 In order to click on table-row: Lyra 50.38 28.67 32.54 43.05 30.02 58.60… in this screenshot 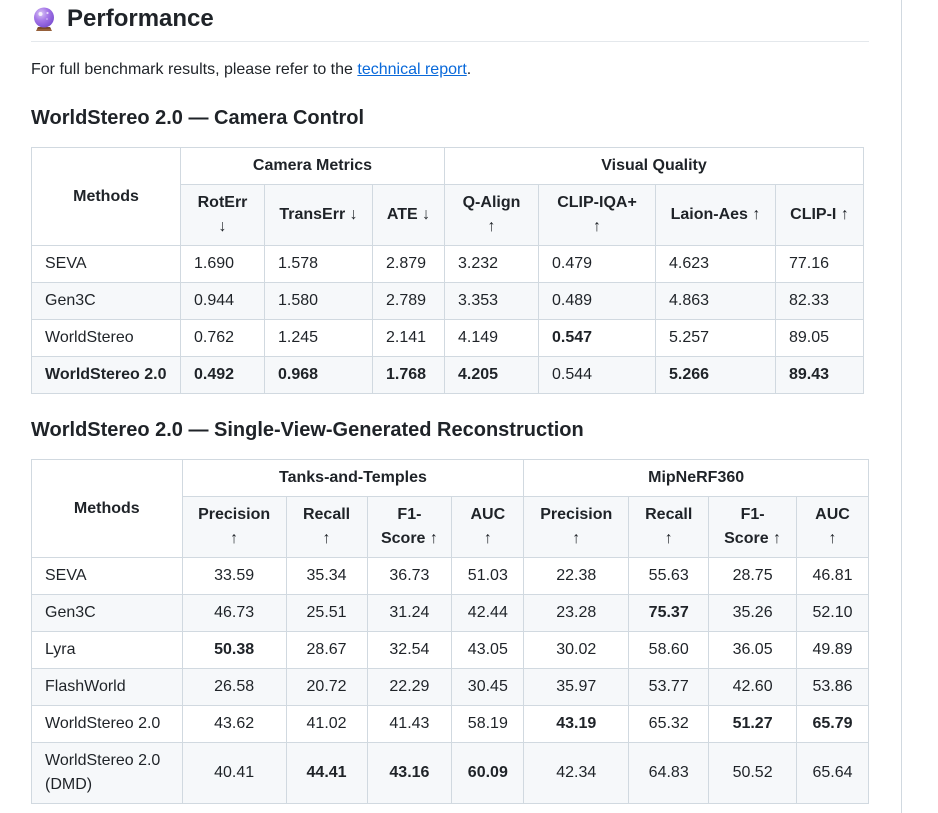, I will do `click(450, 650)`.